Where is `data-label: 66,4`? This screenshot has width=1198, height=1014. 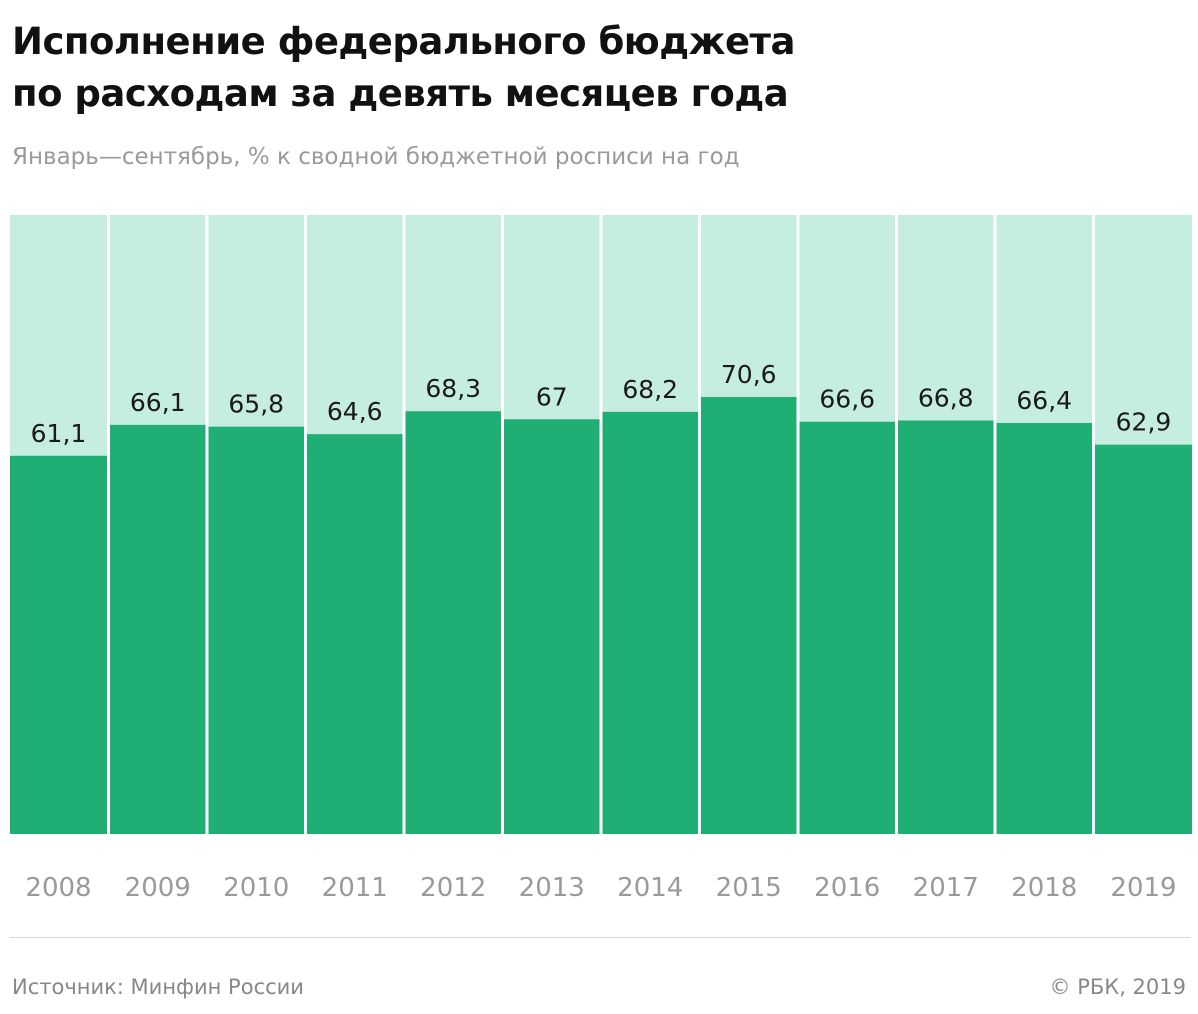
data-label: 66,4 is located at coordinates (1044, 400).